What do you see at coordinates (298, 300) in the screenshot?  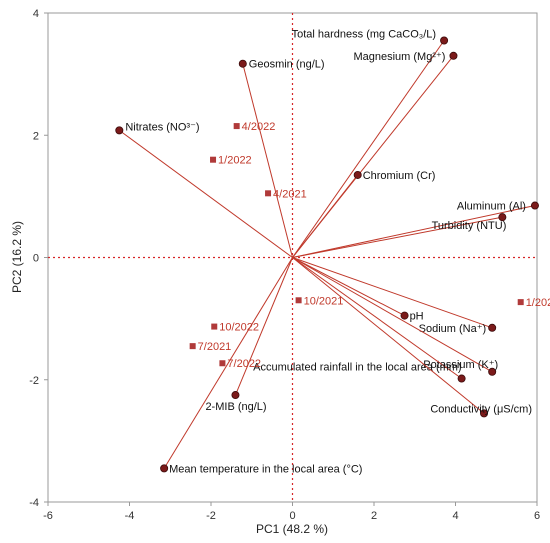 I see `sample-marker-10-2021` at bounding box center [298, 300].